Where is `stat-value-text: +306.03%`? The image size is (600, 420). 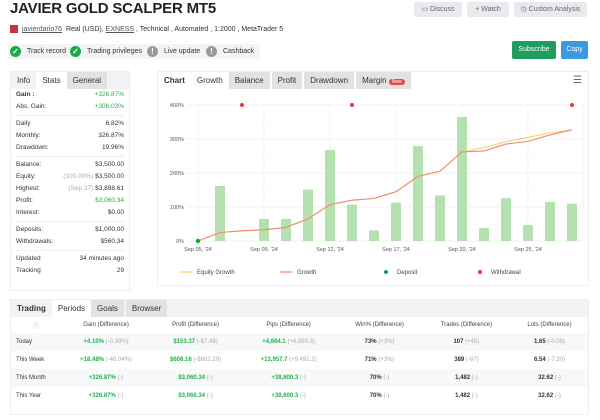
stat-value-text: +306.03% is located at coordinates (109, 106).